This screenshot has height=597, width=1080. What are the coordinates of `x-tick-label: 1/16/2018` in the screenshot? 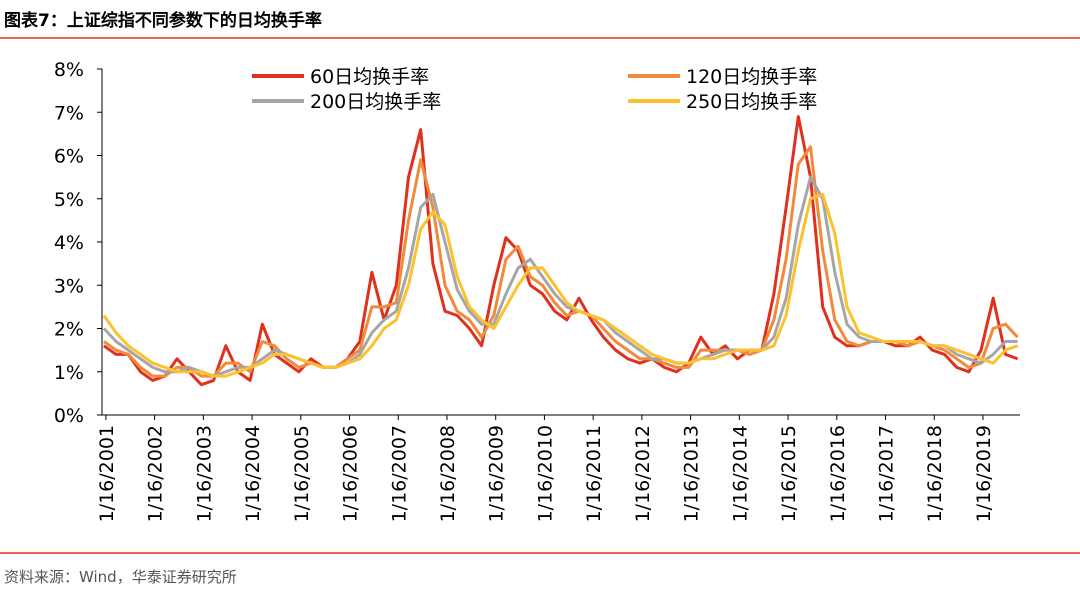 It's located at (935, 473).